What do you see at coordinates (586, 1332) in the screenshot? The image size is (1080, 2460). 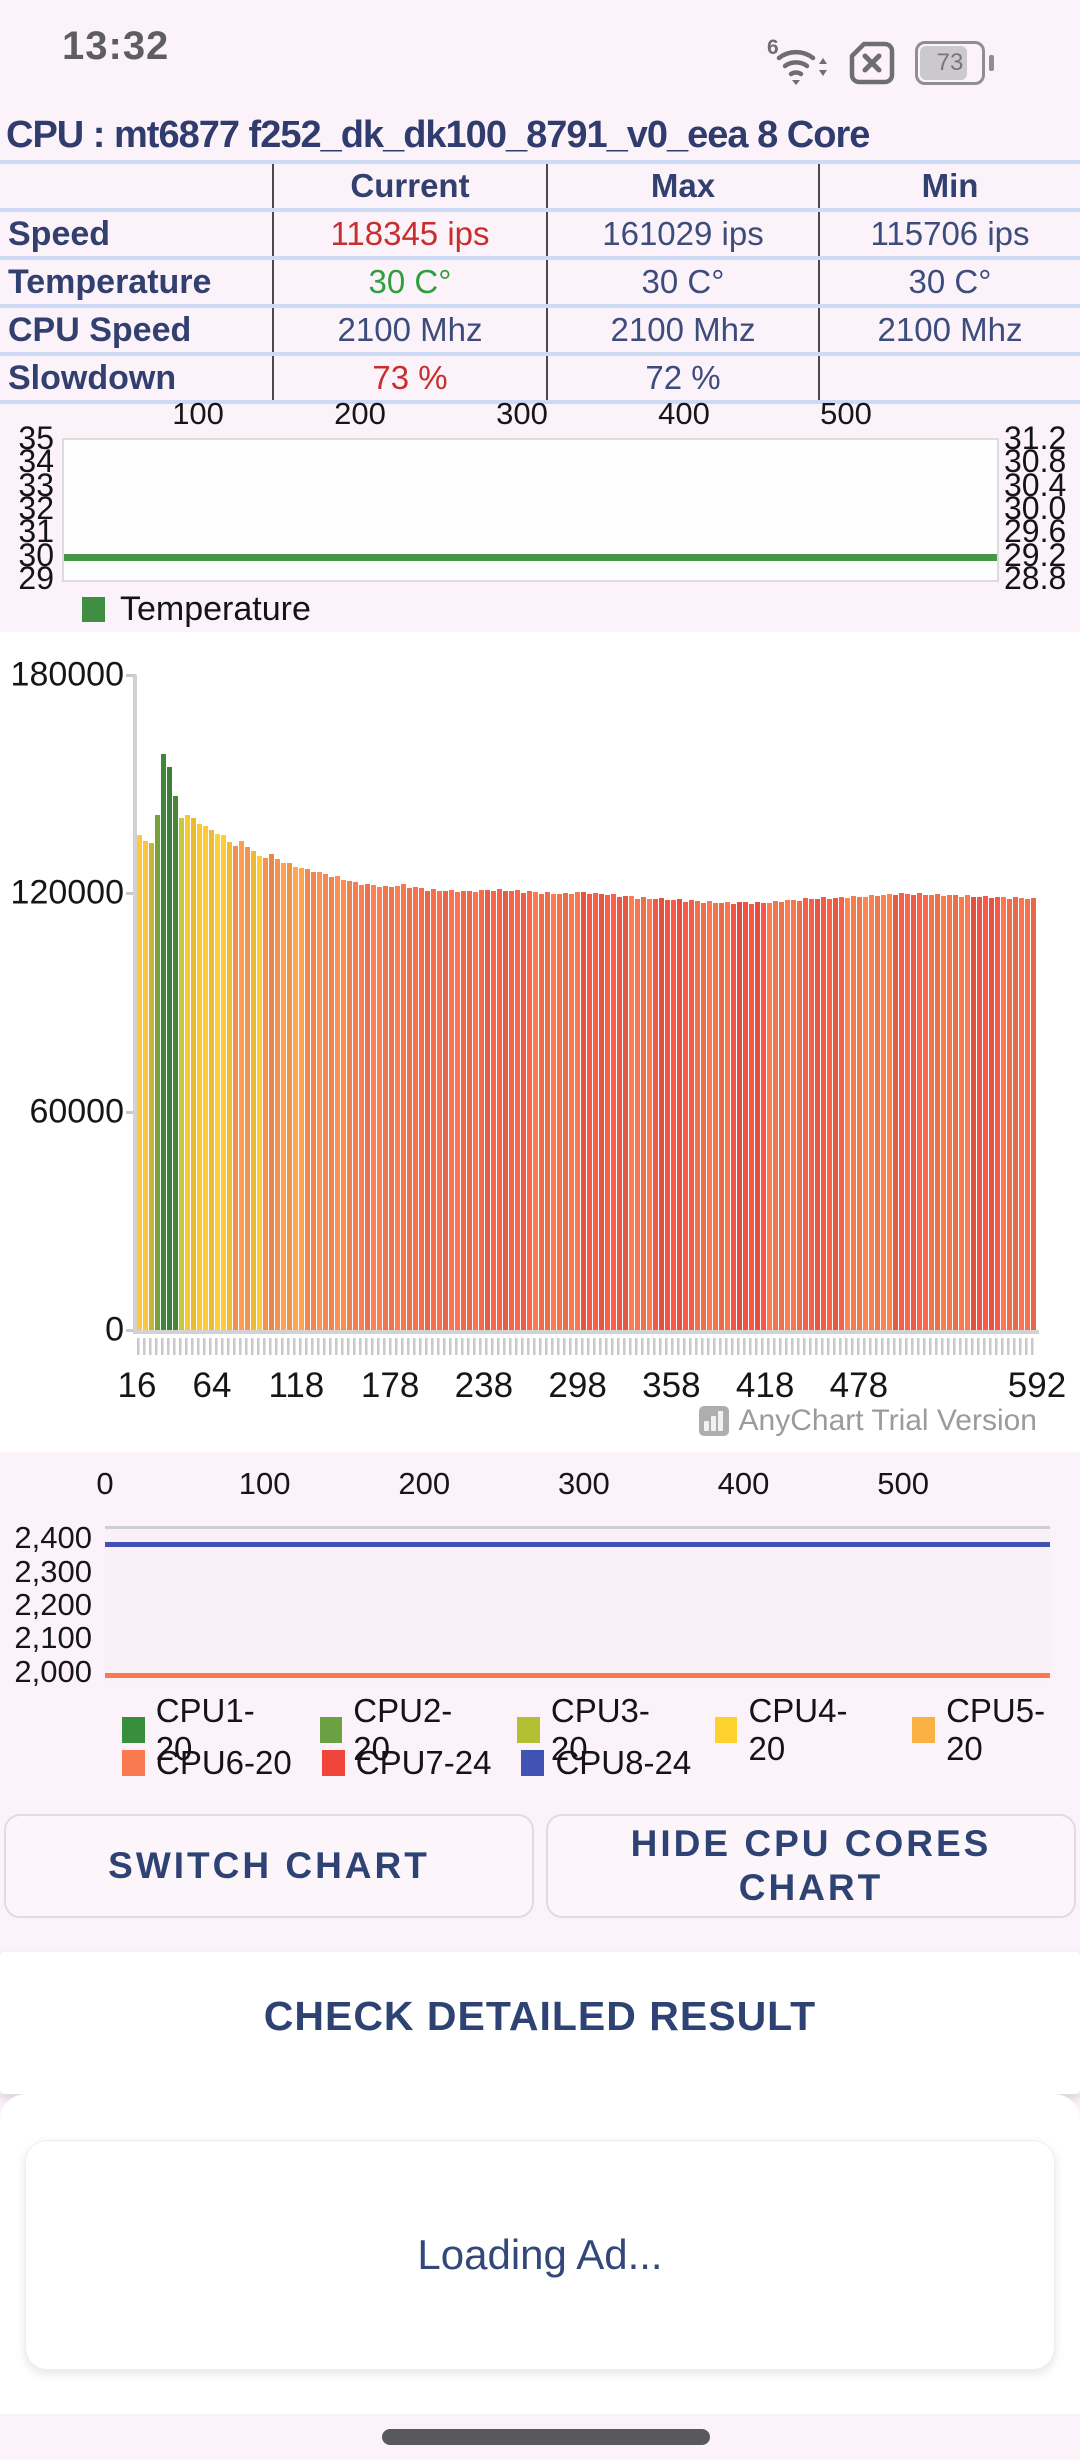 I see `speed-chart-axis-line` at bounding box center [586, 1332].